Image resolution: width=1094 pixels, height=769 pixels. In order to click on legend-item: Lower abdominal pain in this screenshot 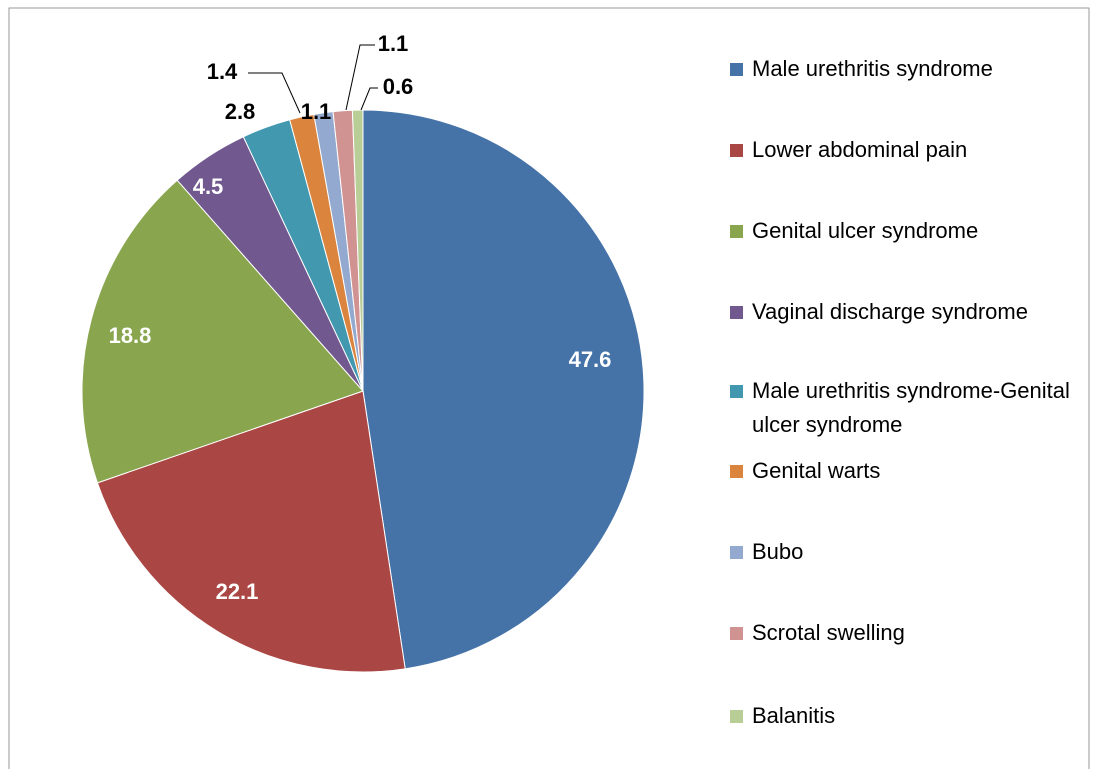, I will do `click(900, 150)`.